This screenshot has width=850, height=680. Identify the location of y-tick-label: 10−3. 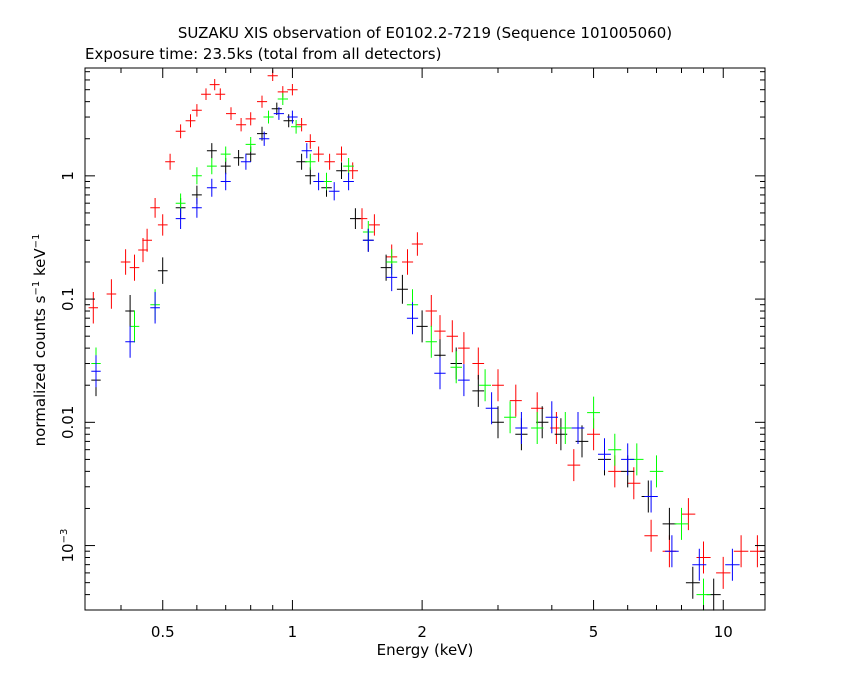
(68, 546).